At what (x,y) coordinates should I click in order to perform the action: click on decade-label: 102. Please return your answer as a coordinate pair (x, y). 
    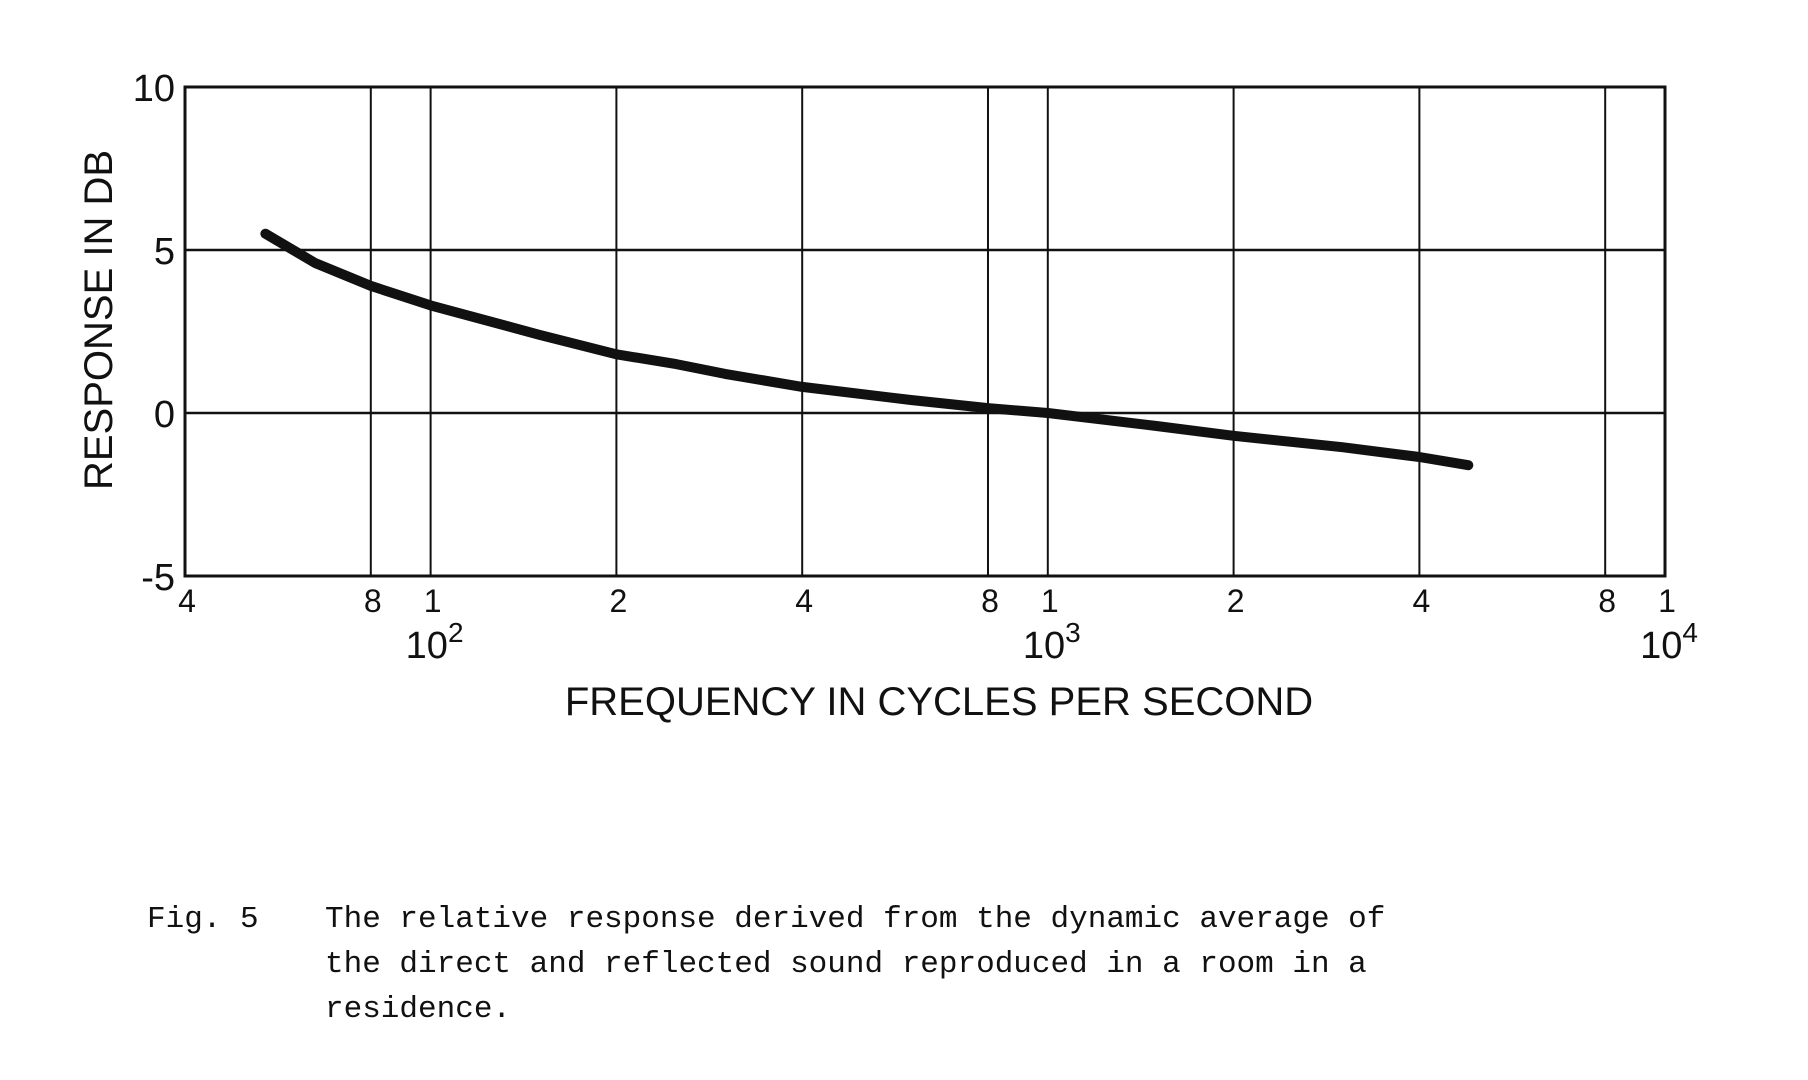
    Looking at the image, I should click on (435, 642).